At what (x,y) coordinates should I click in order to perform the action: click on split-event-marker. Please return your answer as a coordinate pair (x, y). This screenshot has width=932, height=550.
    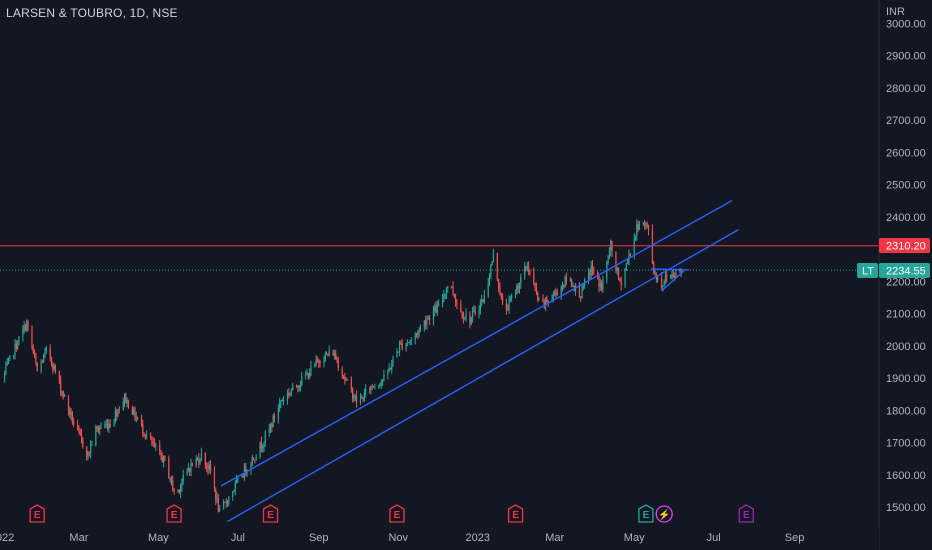
    Looking at the image, I should click on (746, 513).